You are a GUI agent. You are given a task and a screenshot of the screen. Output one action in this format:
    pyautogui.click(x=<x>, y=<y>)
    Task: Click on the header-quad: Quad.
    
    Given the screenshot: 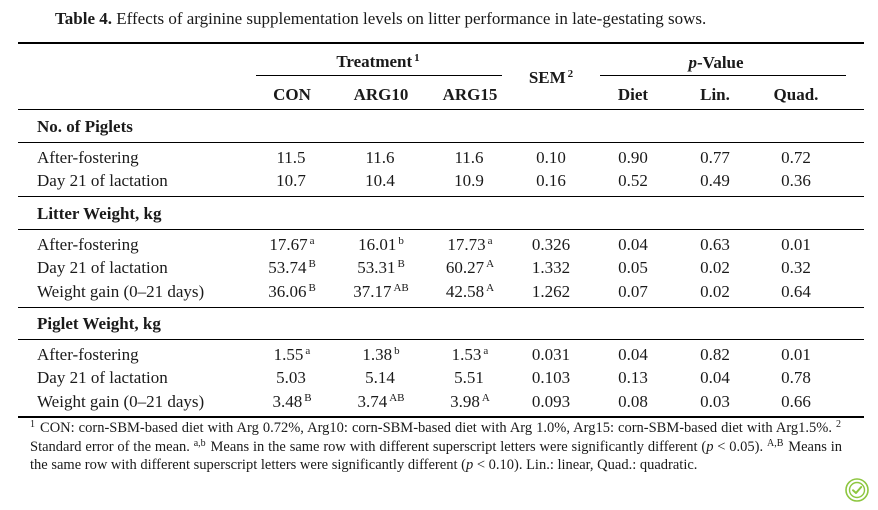 What is the action you would take?
    pyautogui.click(x=796, y=94)
    